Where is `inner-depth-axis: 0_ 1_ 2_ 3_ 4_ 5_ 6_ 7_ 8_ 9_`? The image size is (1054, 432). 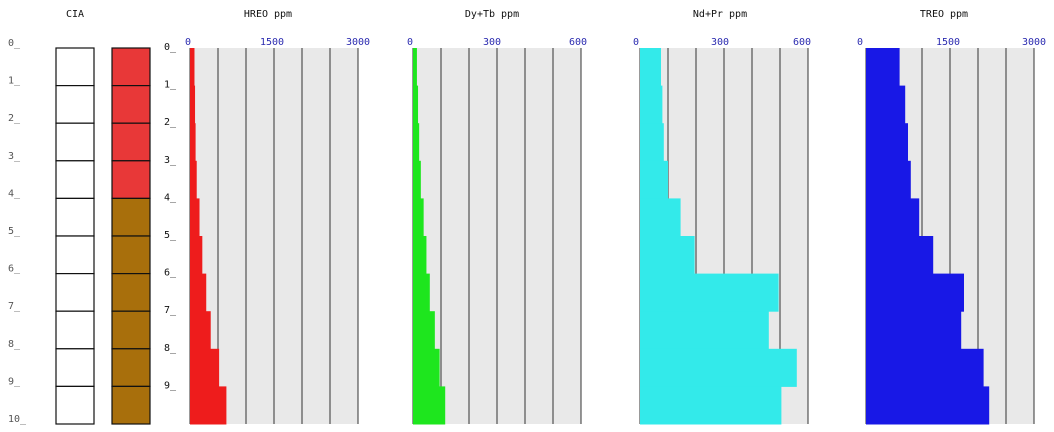 inner-depth-axis: 0_ 1_ 2_ 3_ 4_ 5_ 6_ 7_ 8_ 9_ is located at coordinates (170, 216).